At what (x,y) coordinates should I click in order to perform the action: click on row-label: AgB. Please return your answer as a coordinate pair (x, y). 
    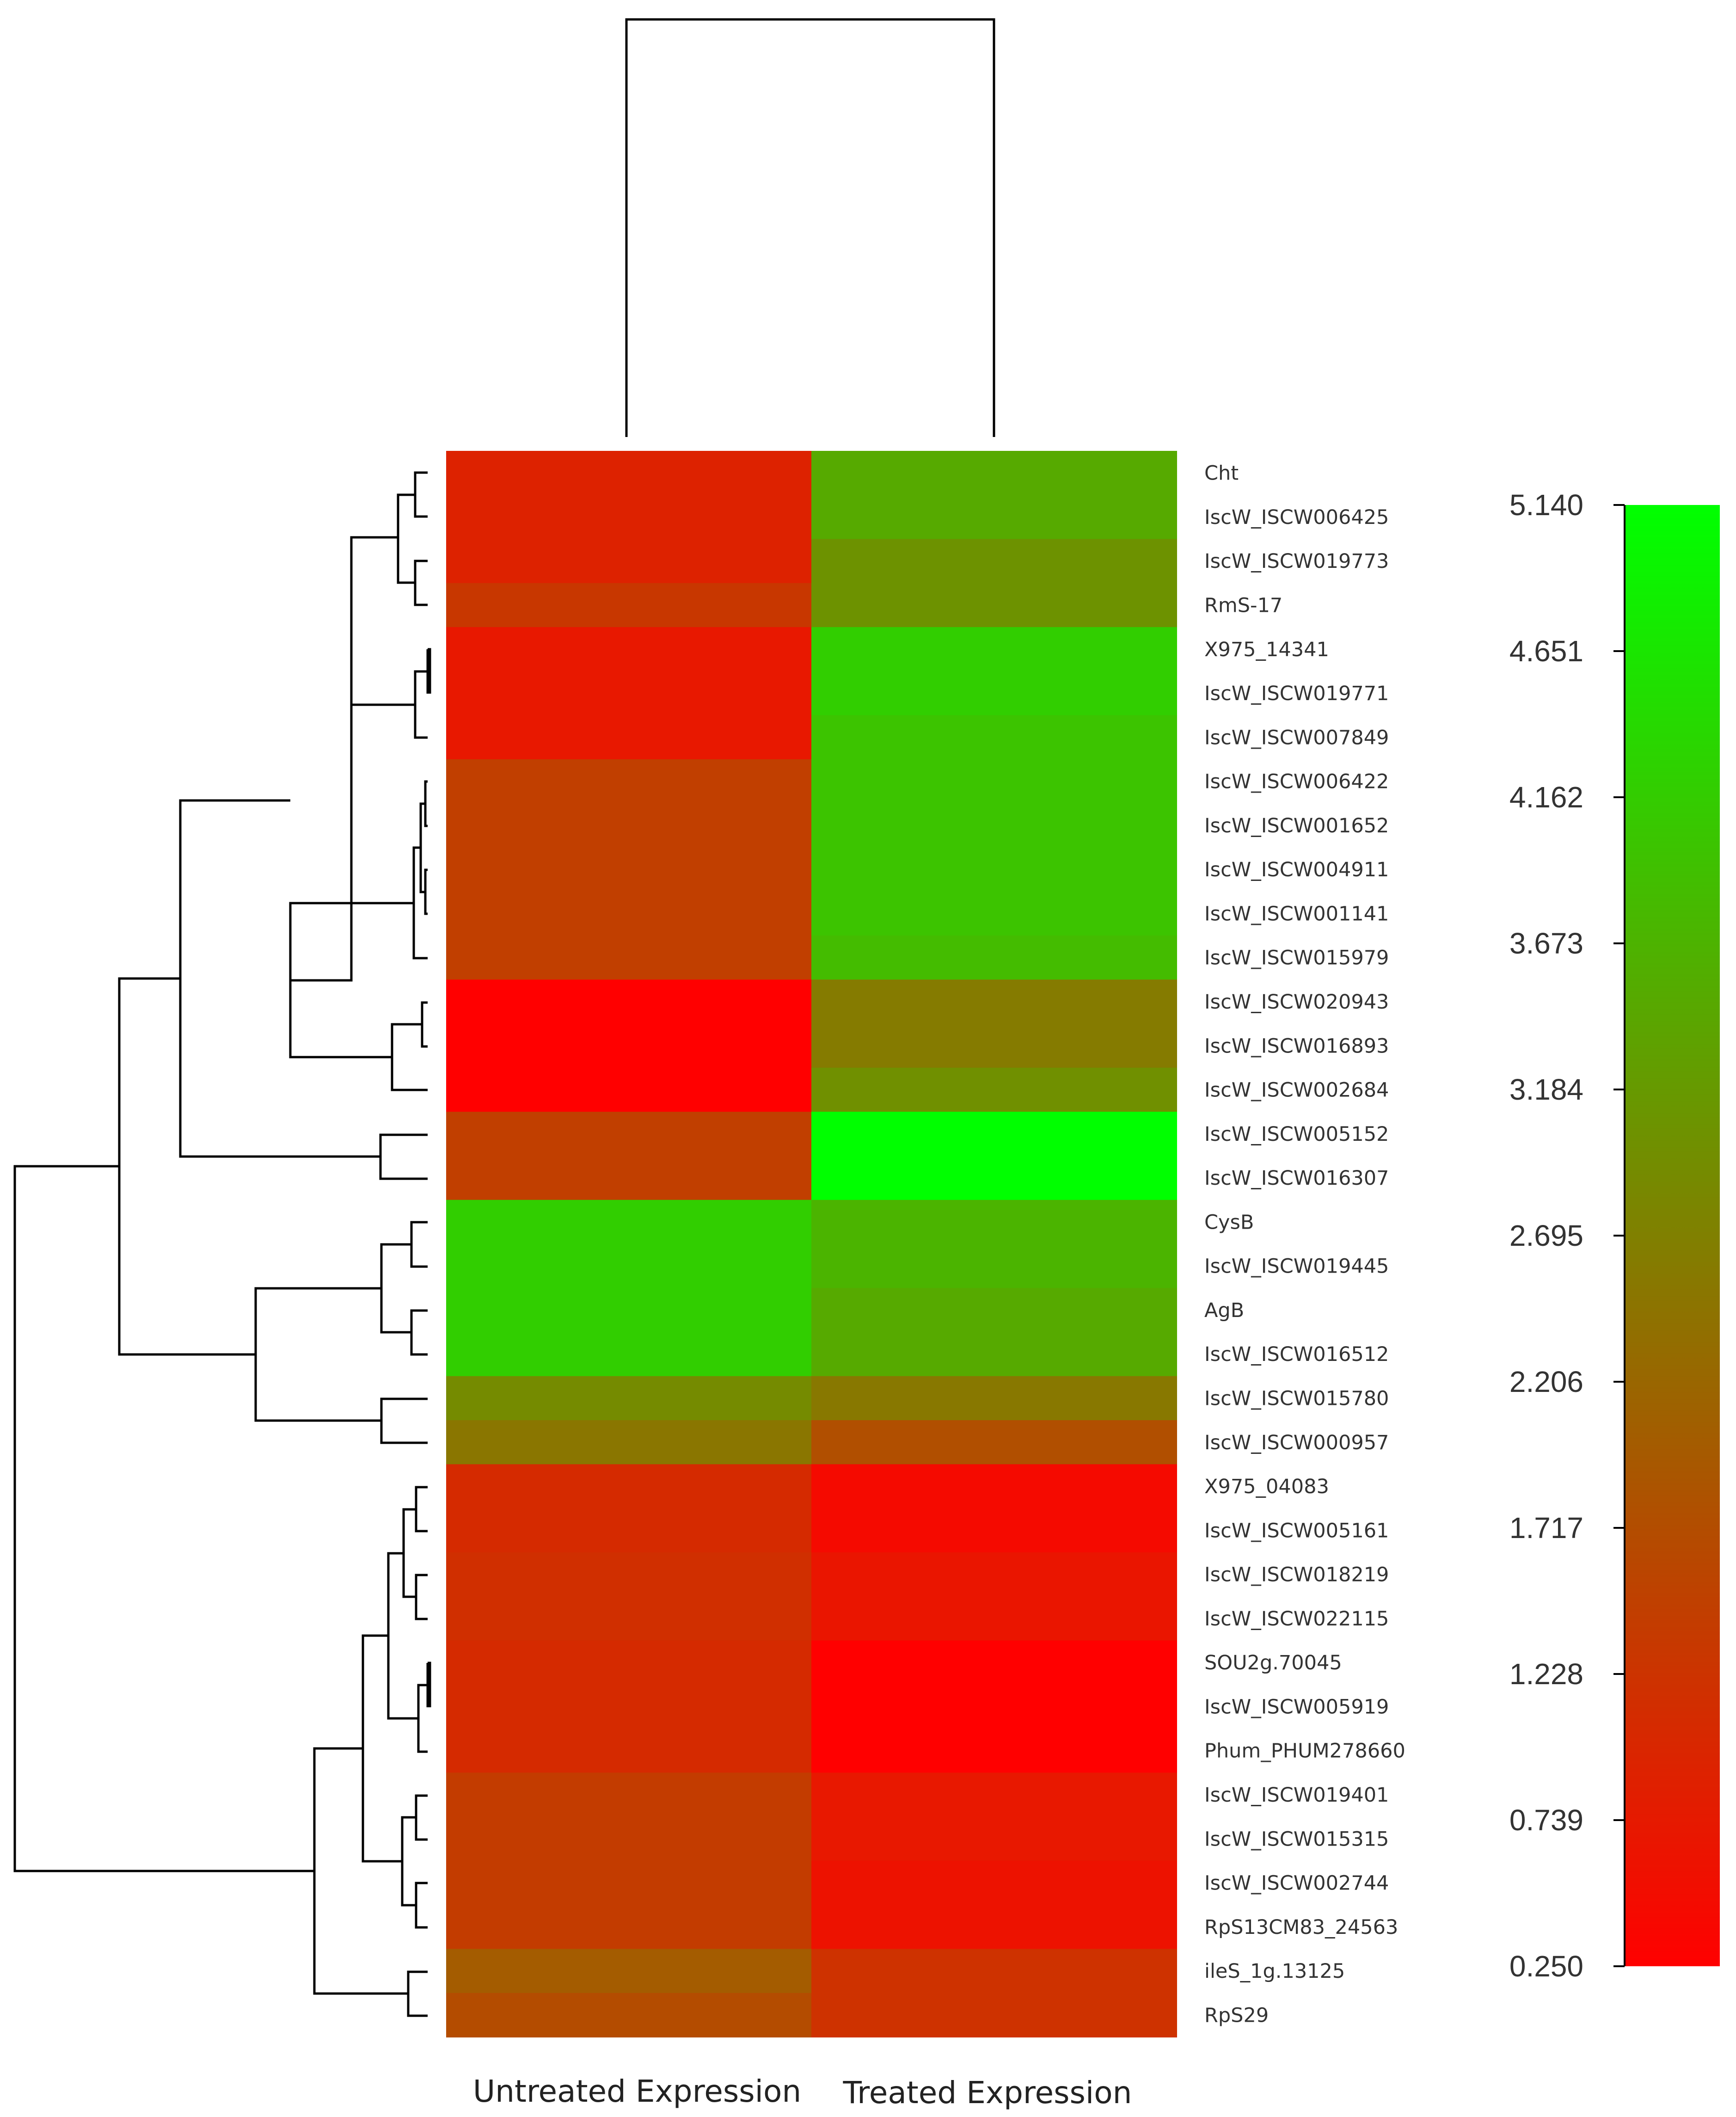
    Looking at the image, I should click on (1224, 1310).